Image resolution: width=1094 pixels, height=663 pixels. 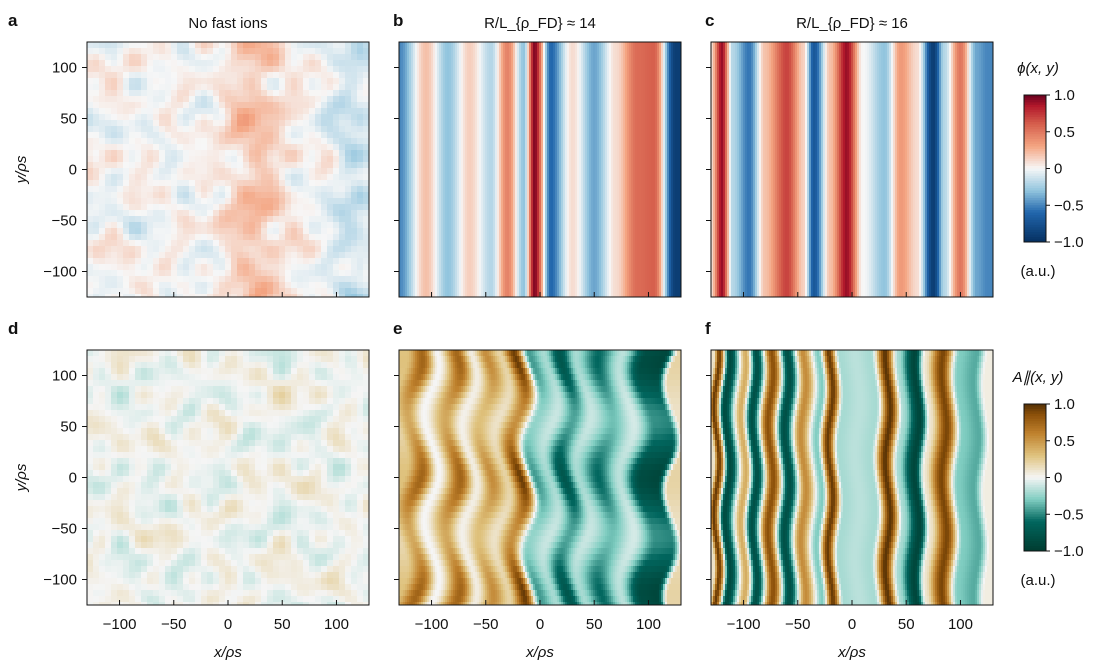 I want to click on panel-label-b: b, so click(x=398, y=20).